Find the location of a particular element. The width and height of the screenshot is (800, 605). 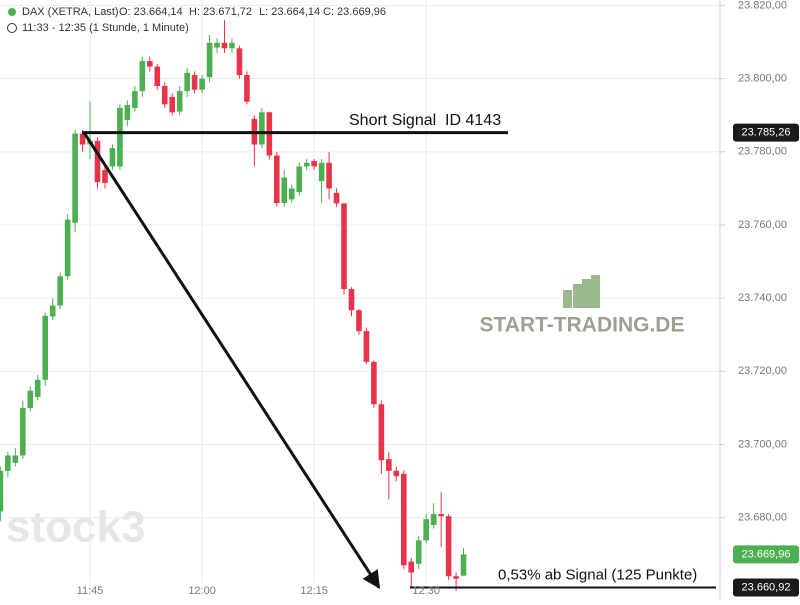

y-tick-label: 23.680,00 is located at coordinates (762, 518).